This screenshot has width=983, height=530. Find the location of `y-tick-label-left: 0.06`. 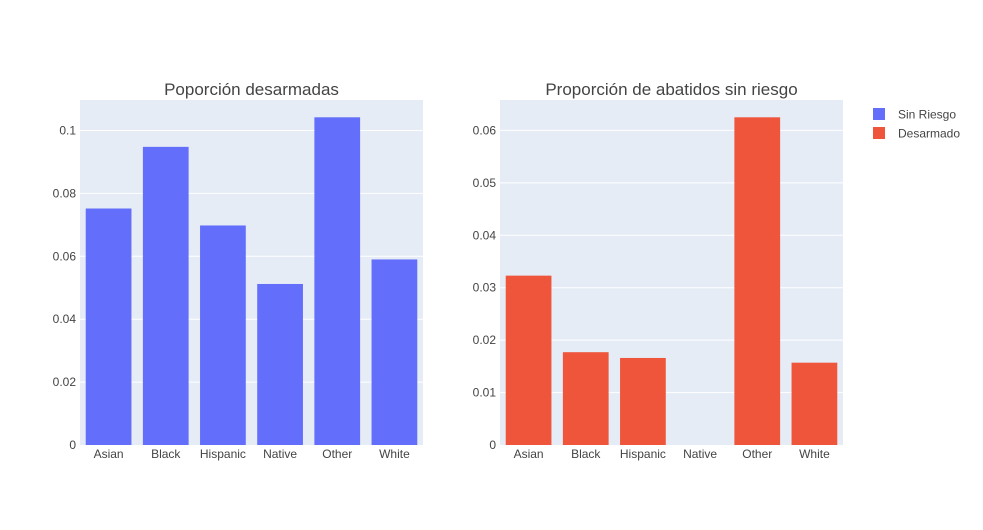

y-tick-label-left: 0.06 is located at coordinates (65, 256).